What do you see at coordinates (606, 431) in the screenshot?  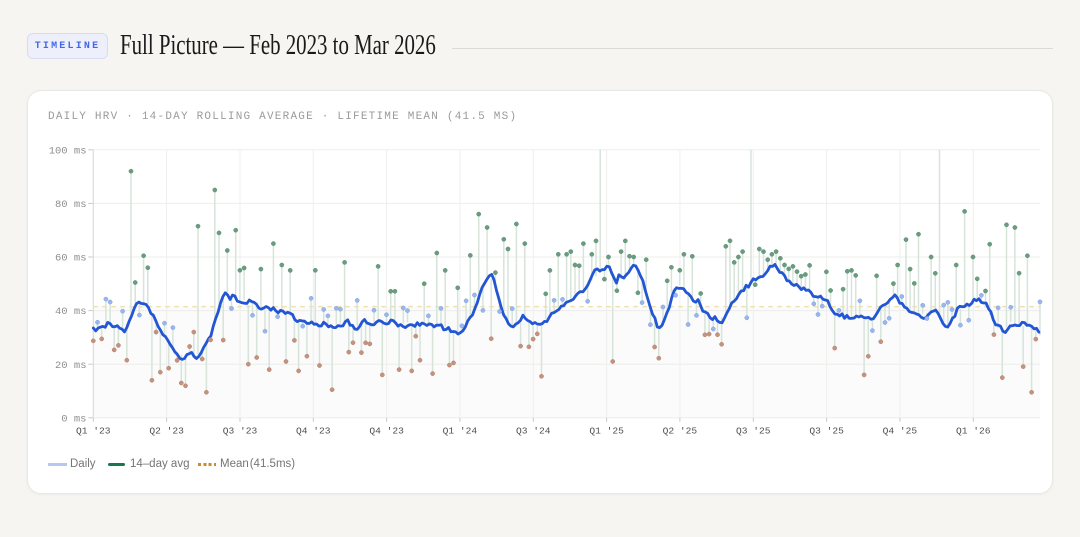 I see `svg-text: Q1 '25` at bounding box center [606, 431].